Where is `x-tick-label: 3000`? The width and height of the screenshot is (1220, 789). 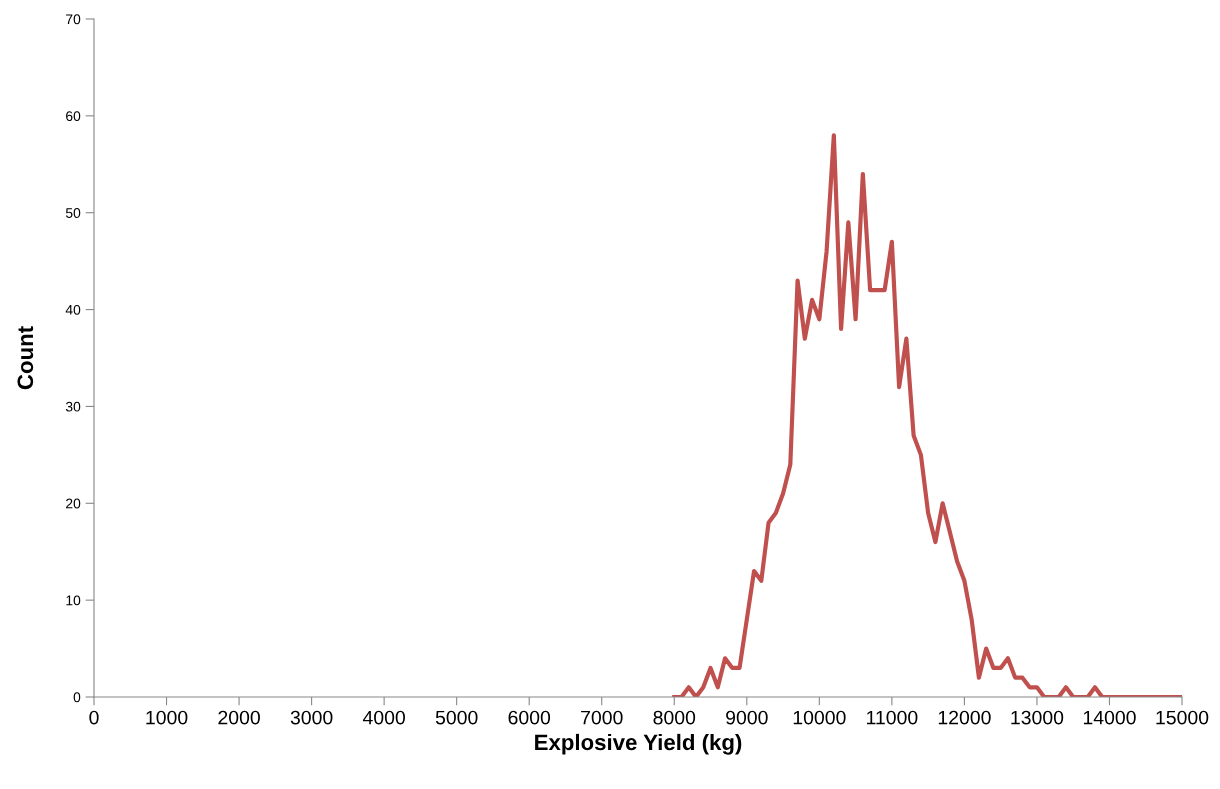 x-tick-label: 3000 is located at coordinates (311, 717).